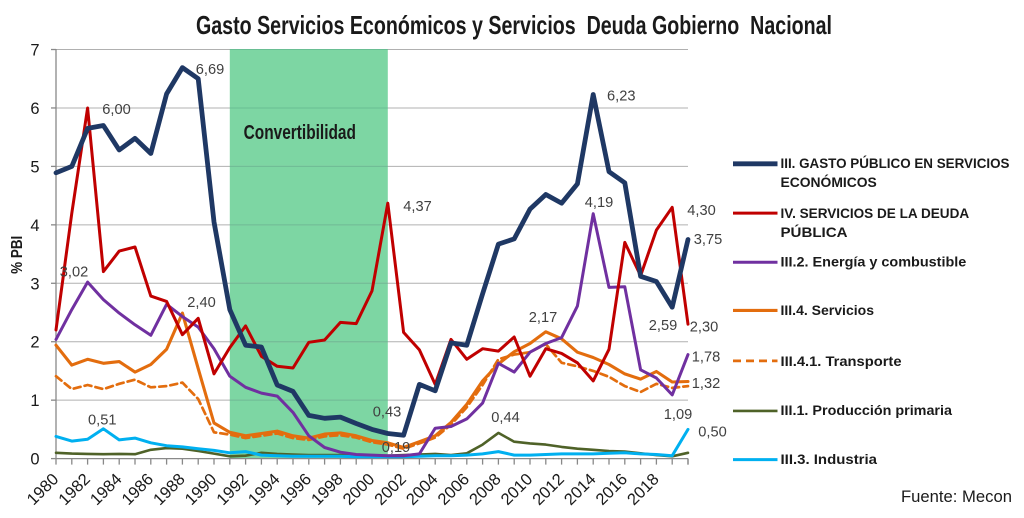 This screenshot has height=518, width=1024. What do you see at coordinates (210, 70) in the screenshot?
I see `svg-text: 6,69` at bounding box center [210, 70].